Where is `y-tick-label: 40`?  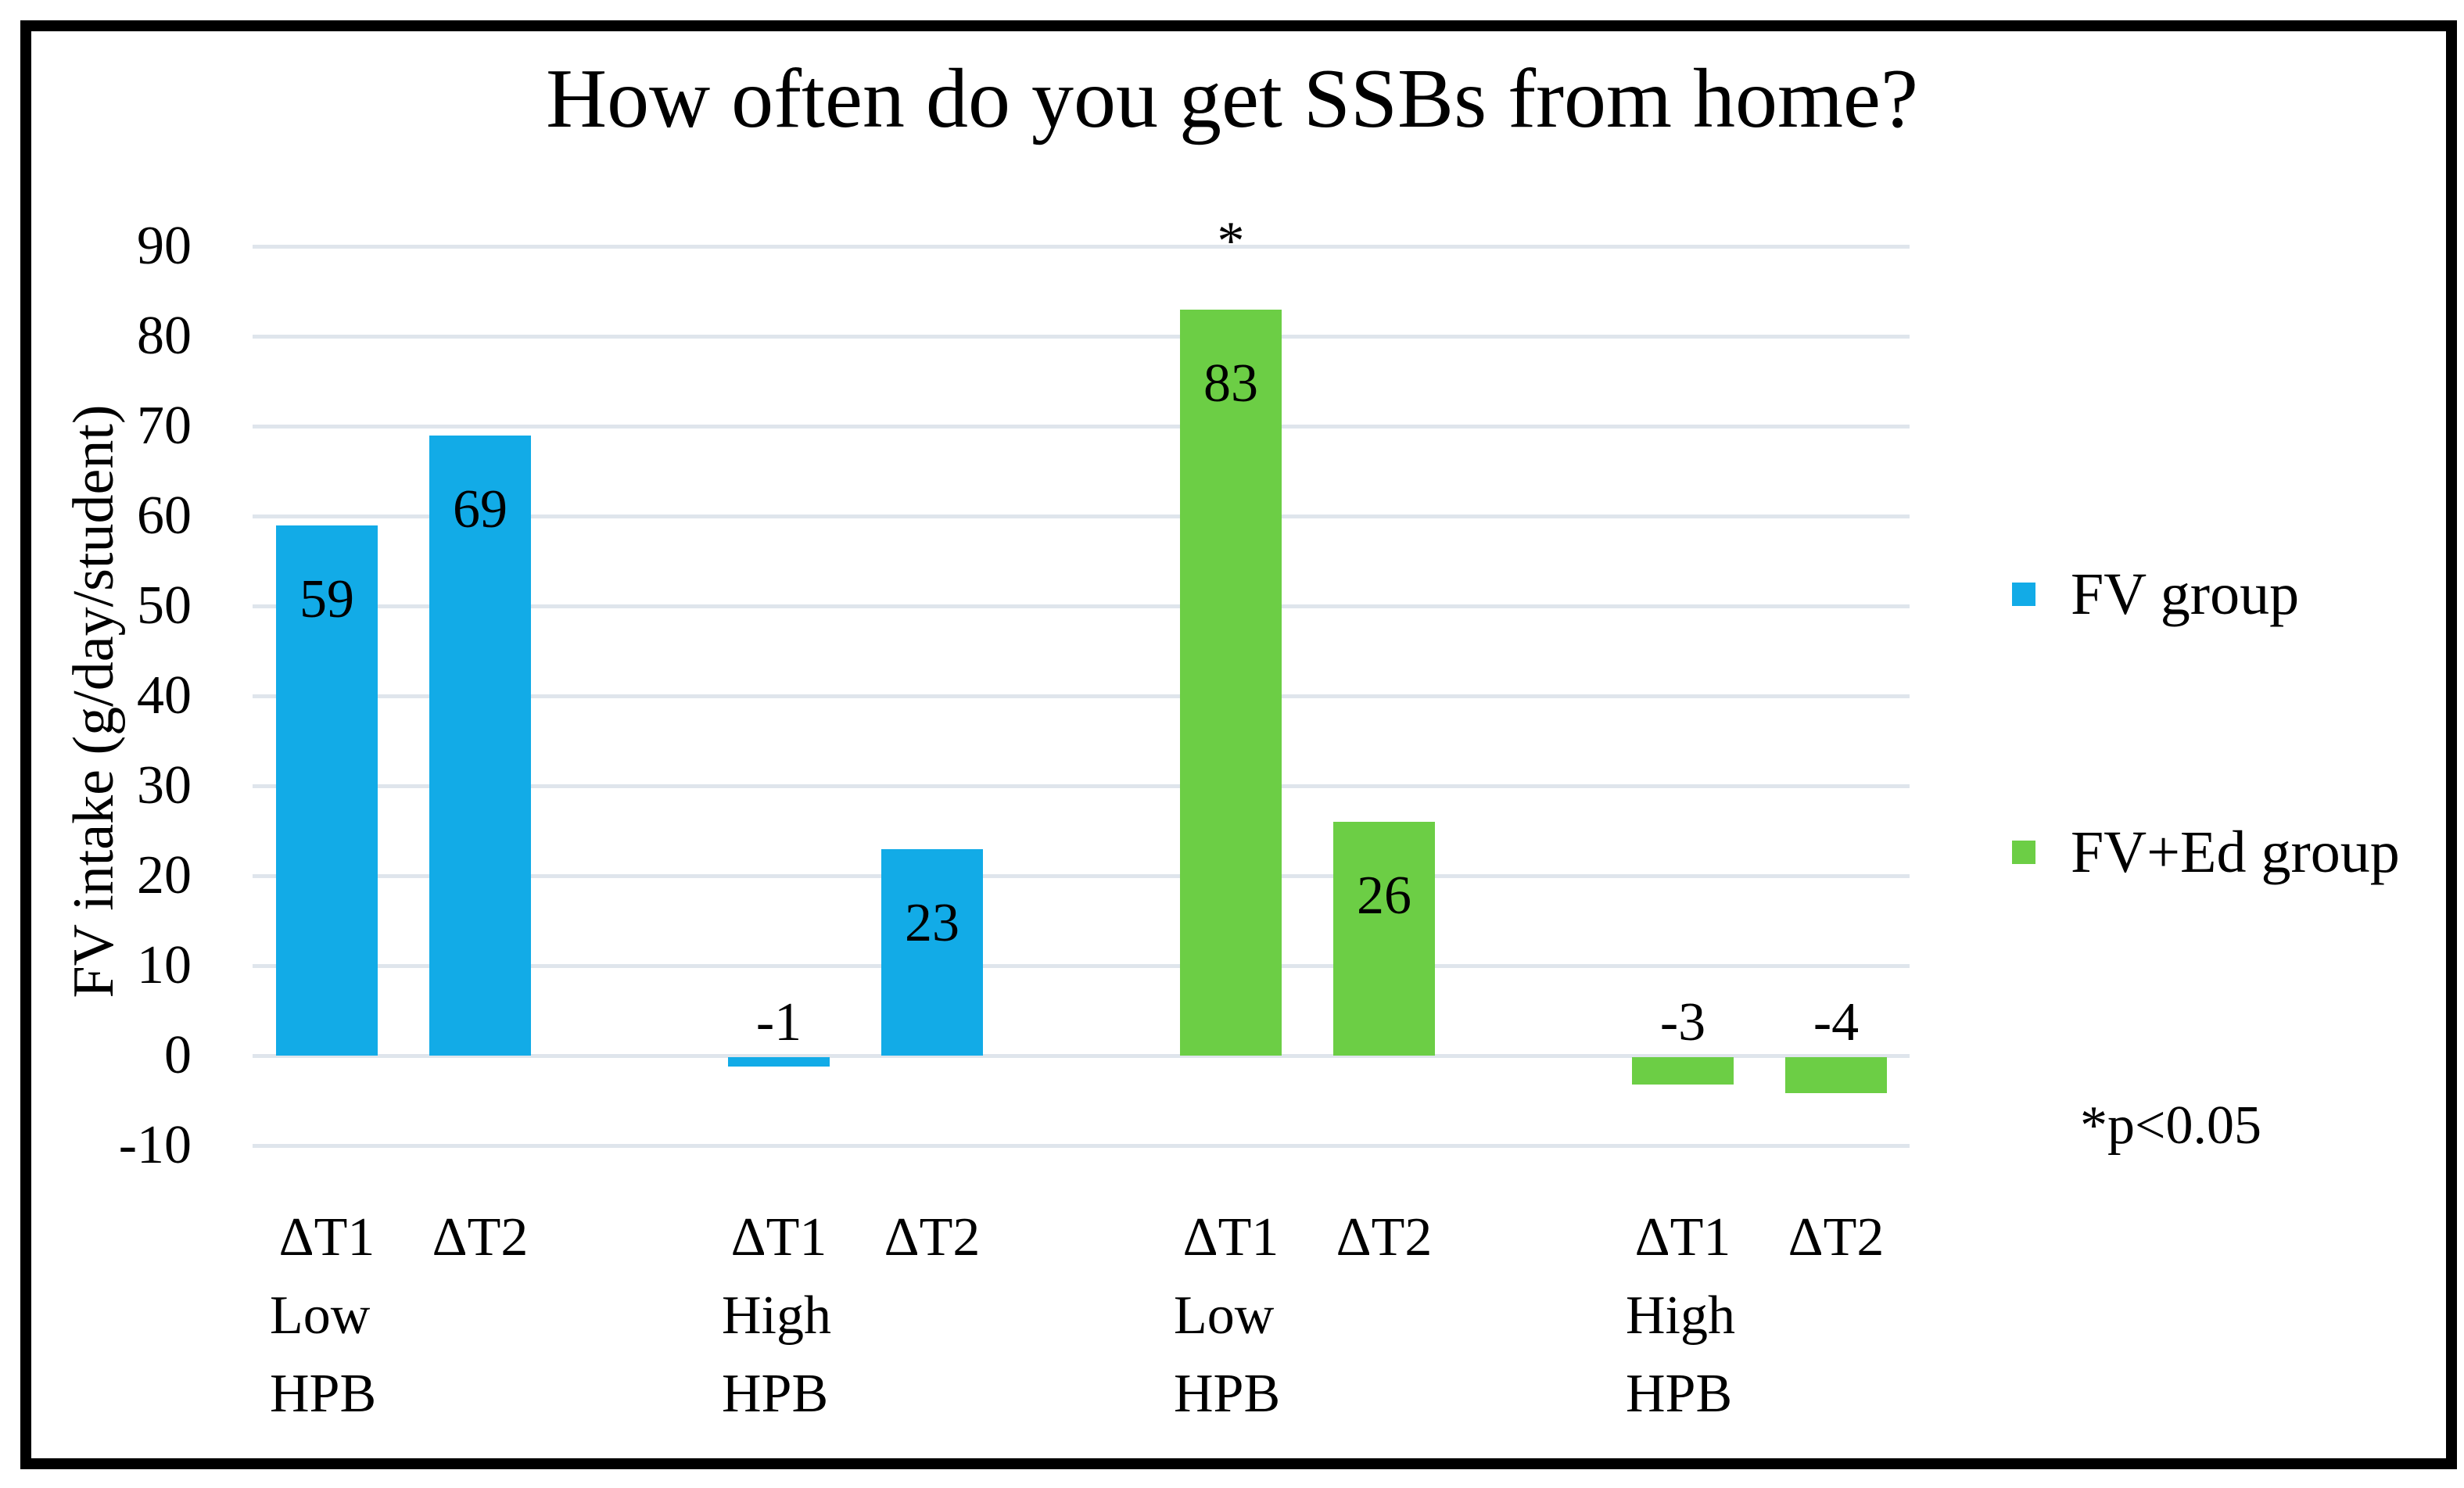 y-tick-label: 40 is located at coordinates (164, 695).